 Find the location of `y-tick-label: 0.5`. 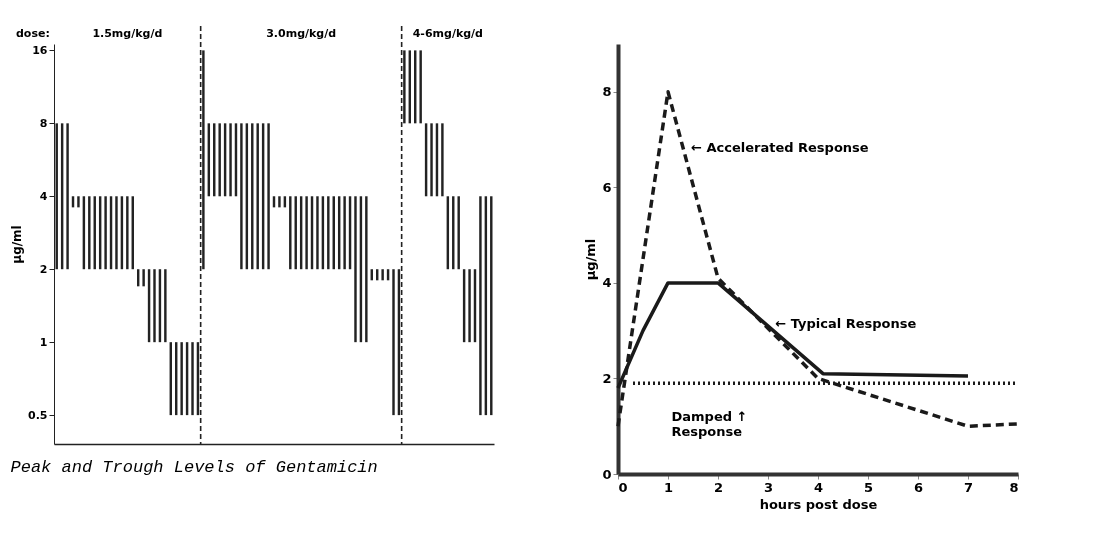

y-tick-label: 0.5 is located at coordinates (38, 415).